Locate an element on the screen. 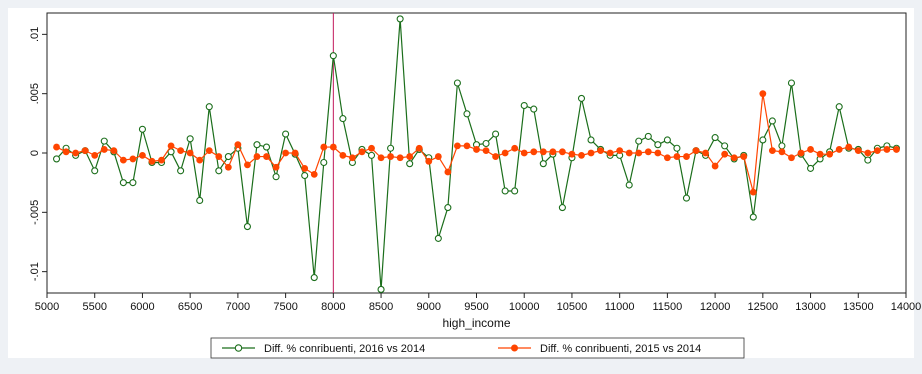  x-tick-label: 13000 is located at coordinates (810, 307).